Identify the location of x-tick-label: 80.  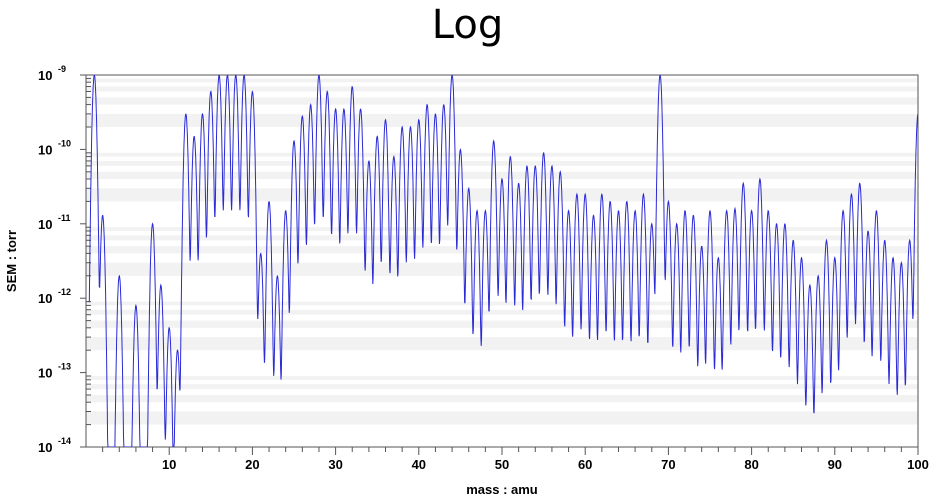
(751, 464).